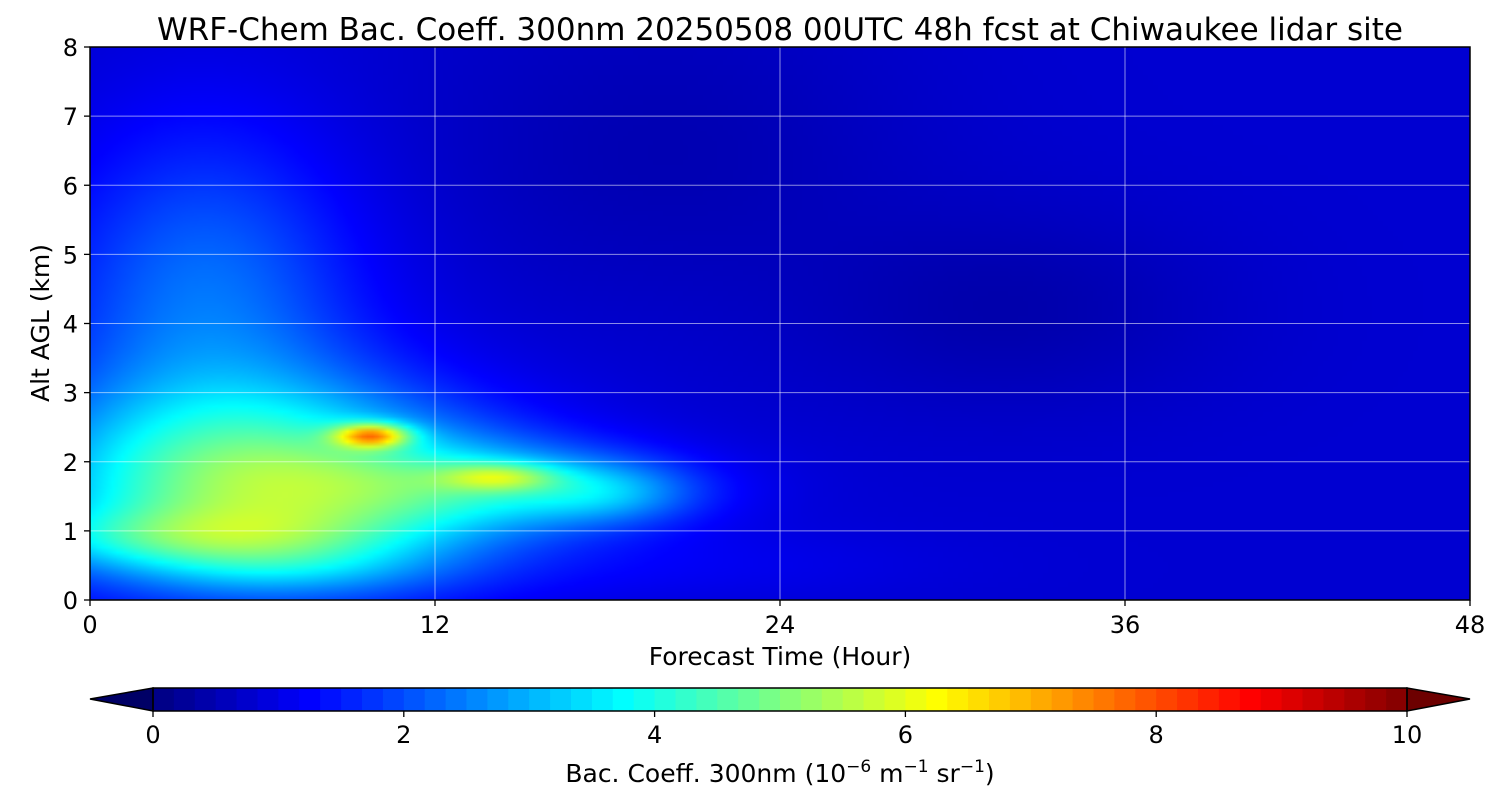 The width and height of the screenshot is (1500, 800). Describe the element at coordinates (40, 323) in the screenshot. I see `y-axis-label: Alt AGL (km)` at that location.